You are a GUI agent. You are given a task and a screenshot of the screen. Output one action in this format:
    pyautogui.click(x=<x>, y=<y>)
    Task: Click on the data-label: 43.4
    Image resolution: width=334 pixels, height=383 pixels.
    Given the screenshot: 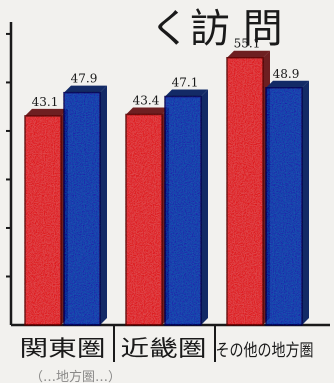 What is the action you would take?
    pyautogui.click(x=146, y=100)
    